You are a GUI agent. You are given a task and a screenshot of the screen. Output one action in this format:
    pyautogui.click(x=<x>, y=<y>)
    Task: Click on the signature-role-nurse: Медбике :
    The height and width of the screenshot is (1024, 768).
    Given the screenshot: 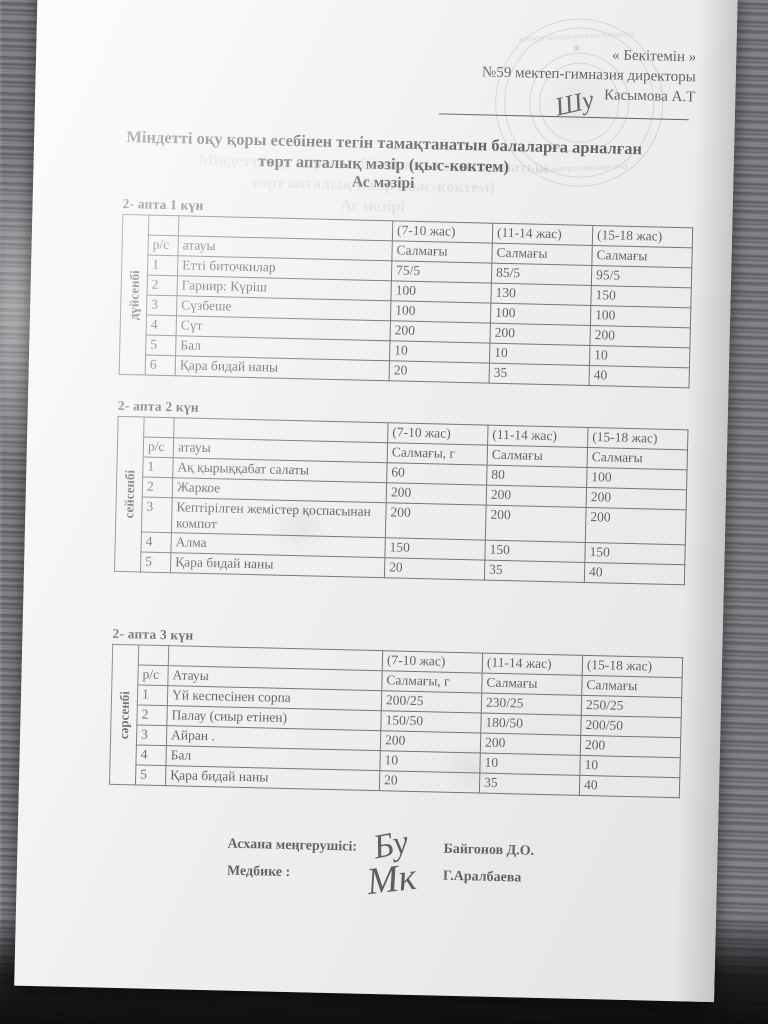 What is the action you would take?
    pyautogui.click(x=258, y=872)
    